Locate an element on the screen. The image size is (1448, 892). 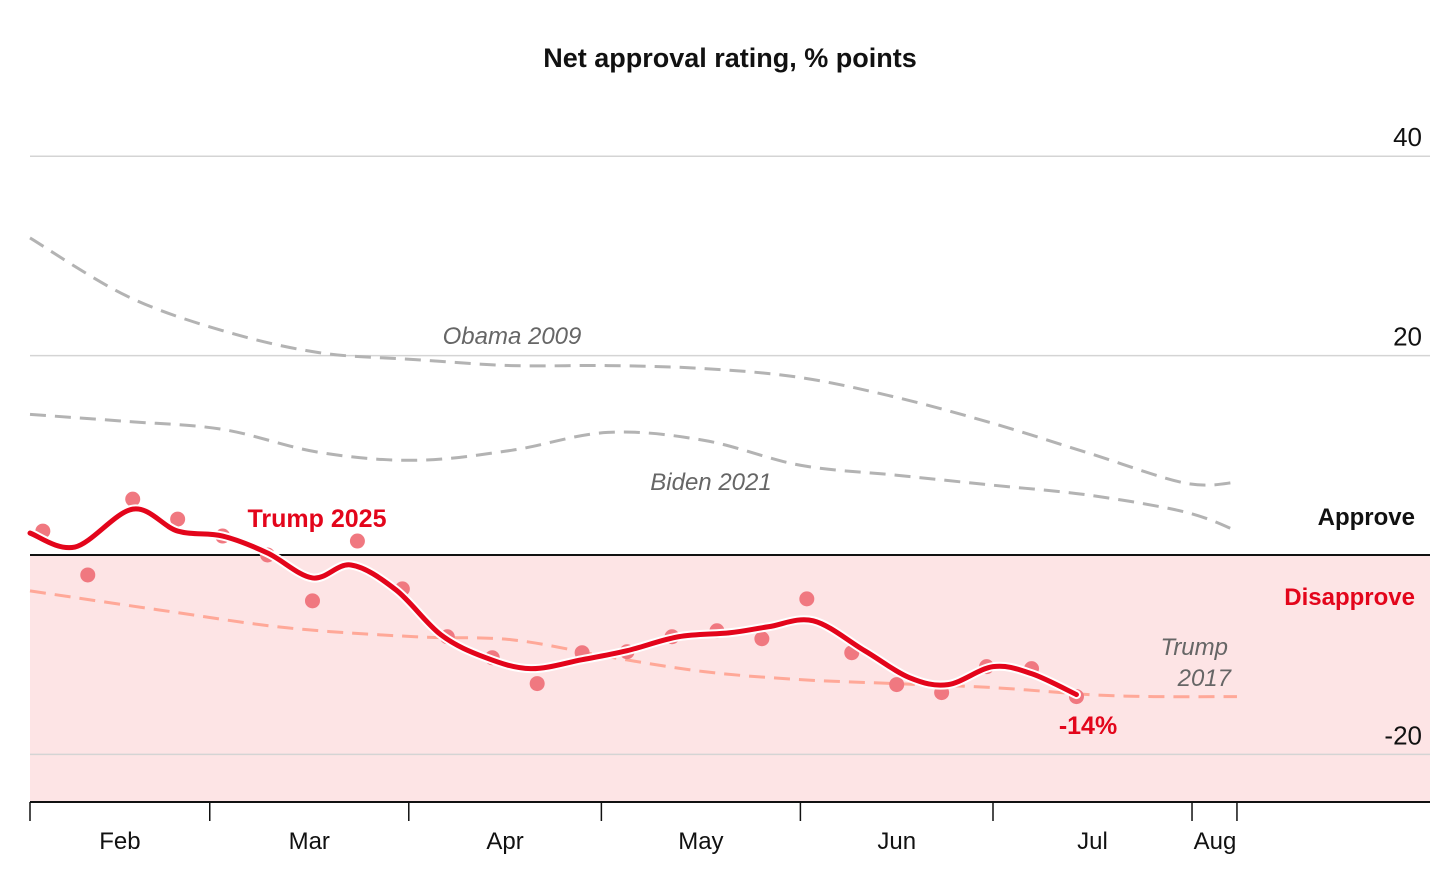
x-tick-label: Jul is located at coordinates (1092, 841).